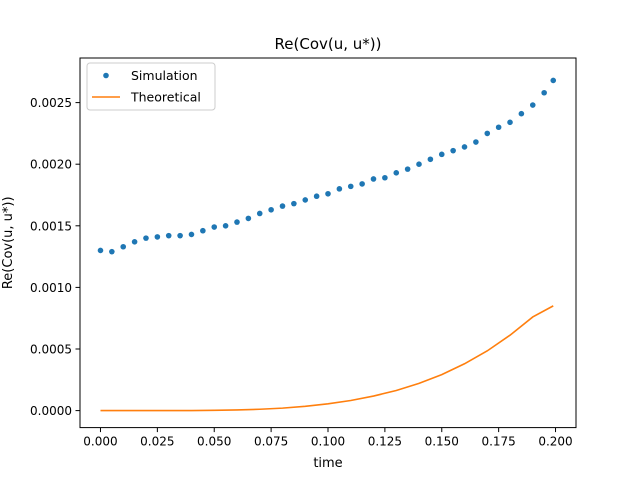 This screenshot has height=480, width=640. Describe the element at coordinates (385, 442) in the screenshot. I see `x-tick-label: 0.125` at that location.